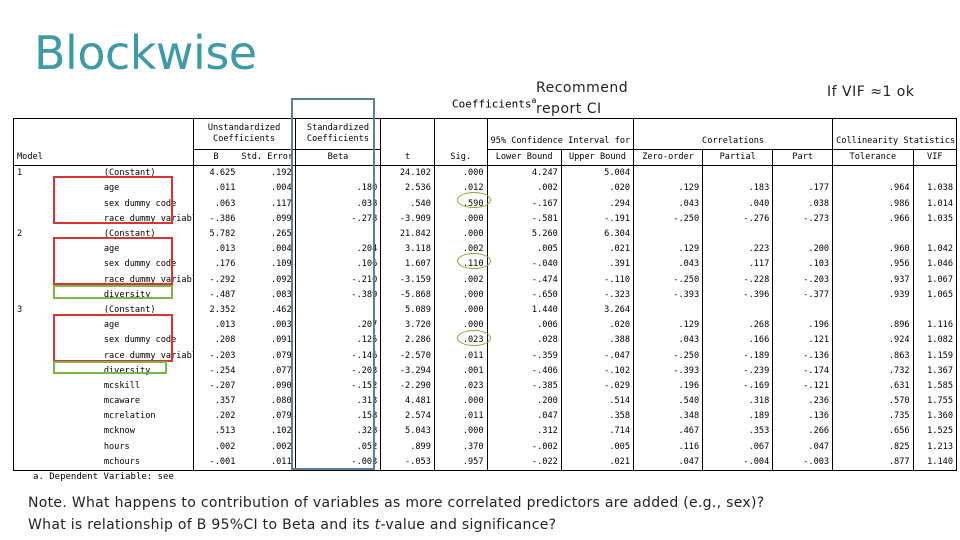  I want to click on value-cell: -.386, so click(215, 219).